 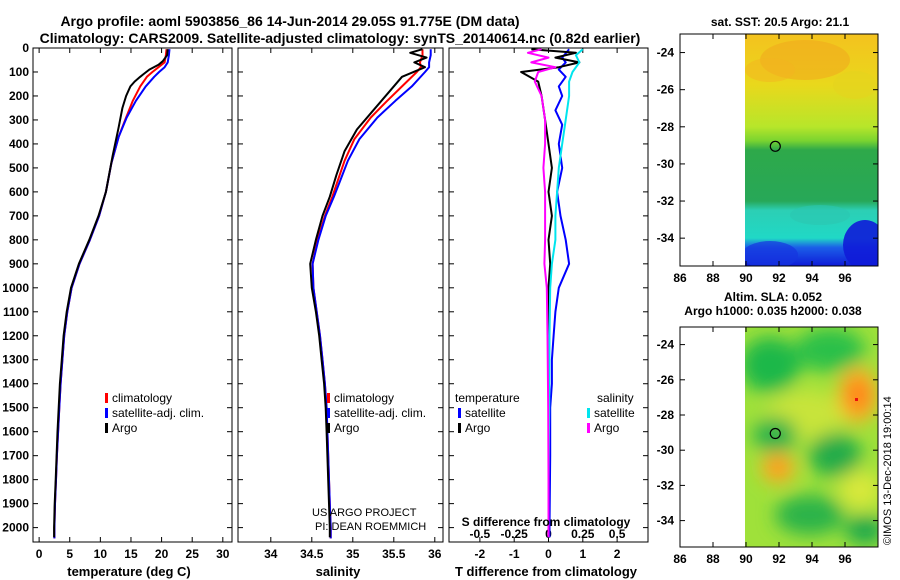 What do you see at coordinates (480, 554) in the screenshot?
I see `x-tick-label: -2` at bounding box center [480, 554].